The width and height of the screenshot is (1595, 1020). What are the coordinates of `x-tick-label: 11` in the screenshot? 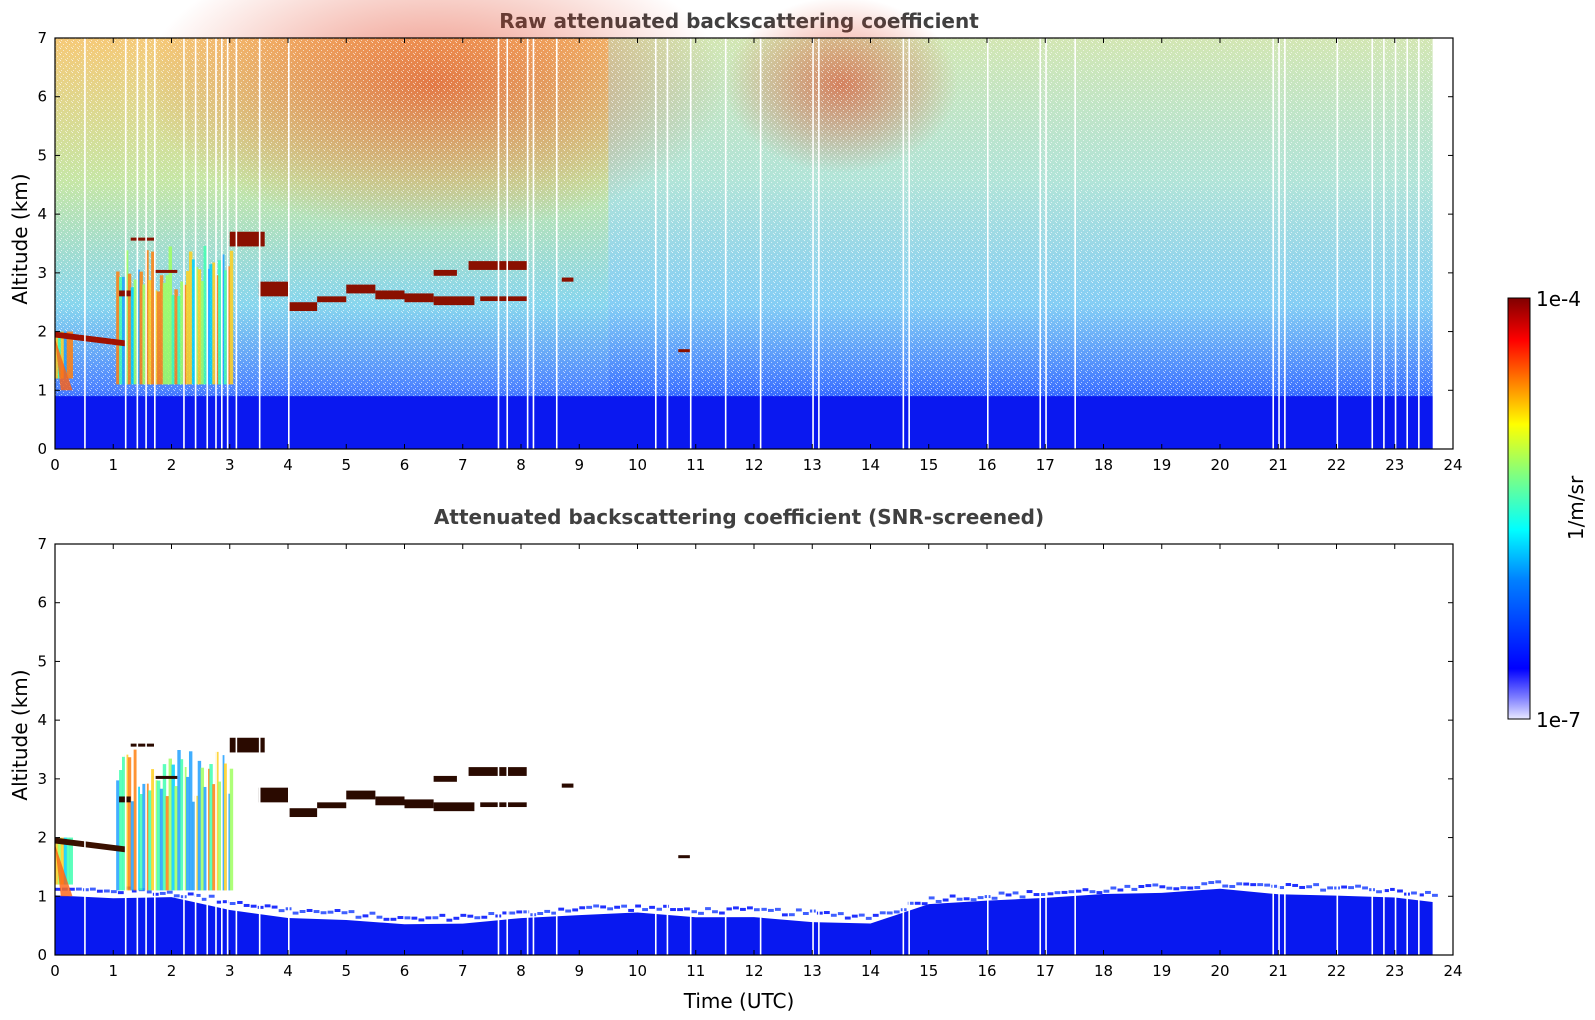 It's located at (695, 971).